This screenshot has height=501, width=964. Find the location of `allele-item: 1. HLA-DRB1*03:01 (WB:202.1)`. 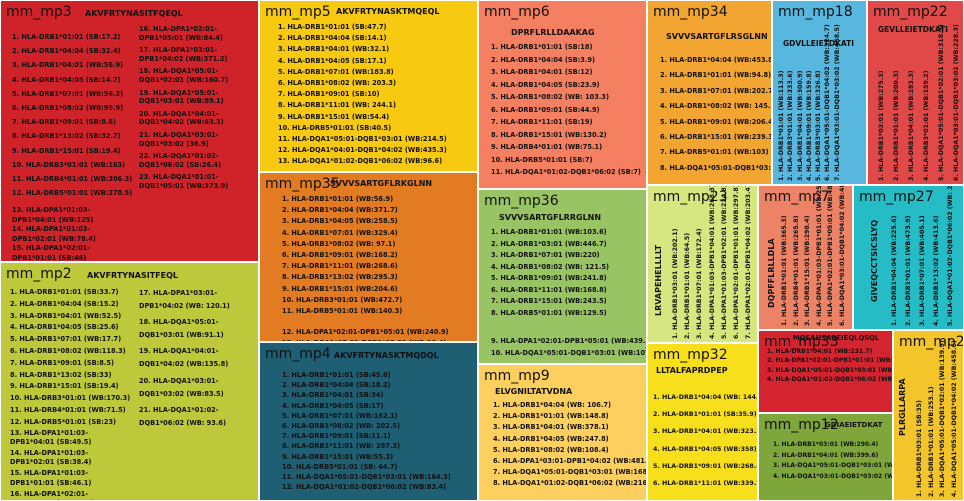

allele-item: 1. HLA-DRB1*03:01 (WB:202.1) is located at coordinates (675, 283).